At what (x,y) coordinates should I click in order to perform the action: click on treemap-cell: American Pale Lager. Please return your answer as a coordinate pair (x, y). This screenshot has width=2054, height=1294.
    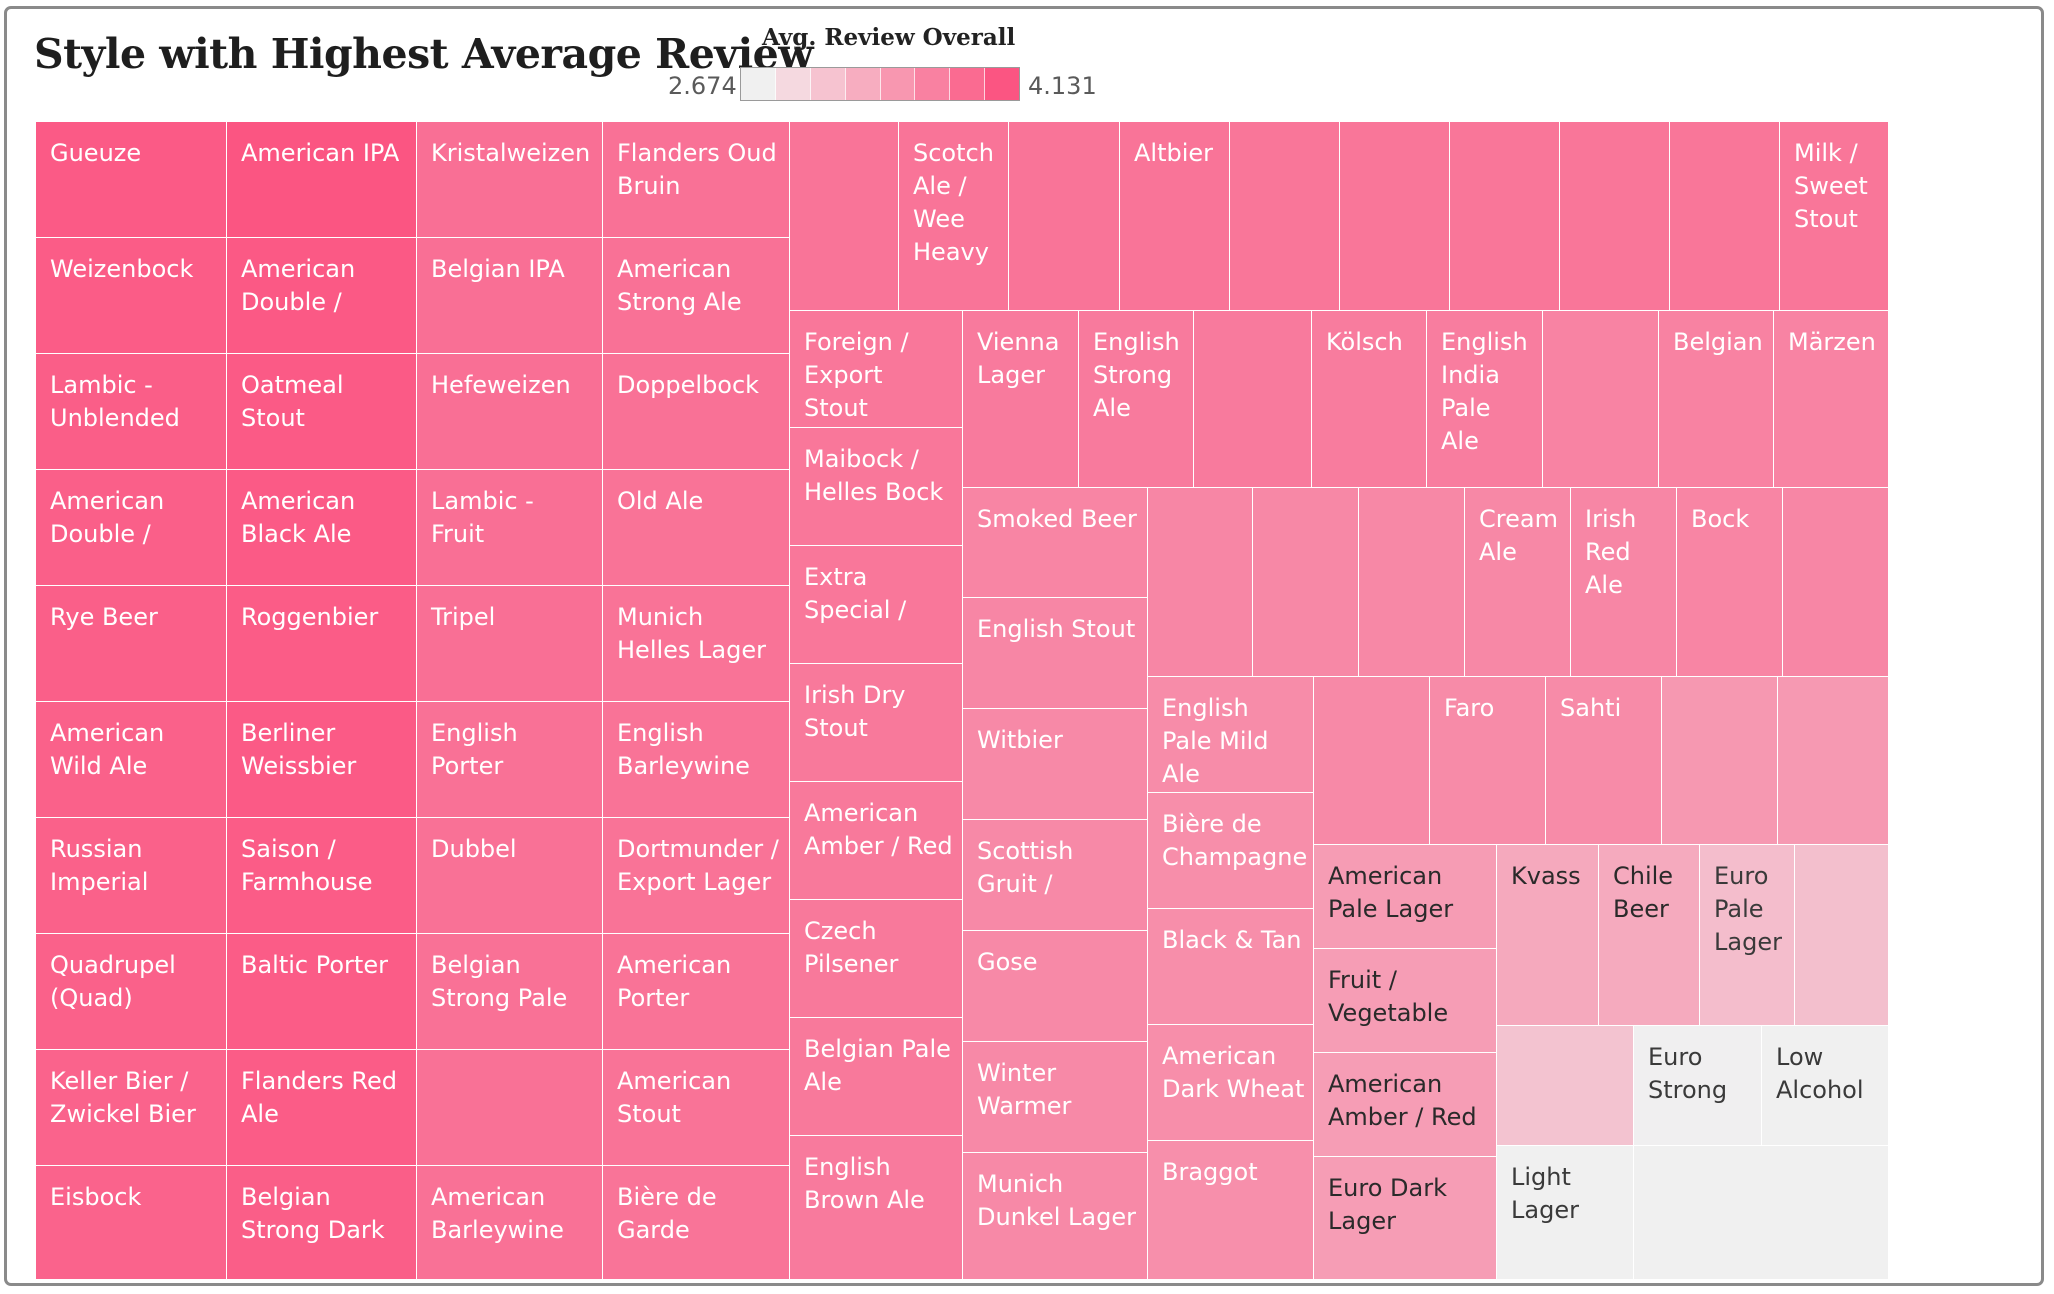
    Looking at the image, I should click on (1405, 897).